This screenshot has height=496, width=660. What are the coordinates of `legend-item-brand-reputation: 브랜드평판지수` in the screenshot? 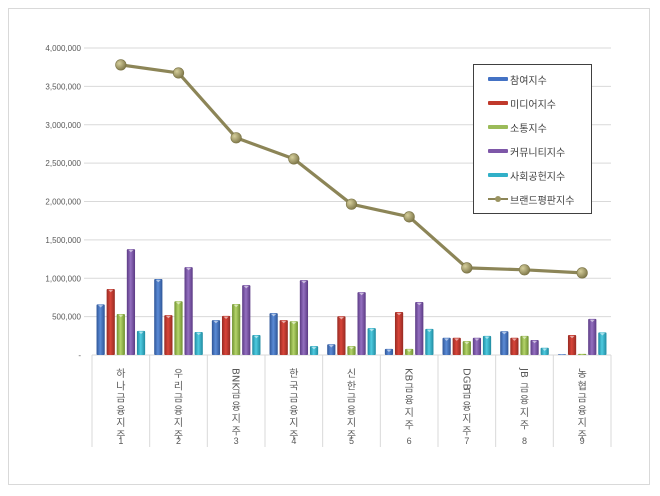 It's located at (531, 199).